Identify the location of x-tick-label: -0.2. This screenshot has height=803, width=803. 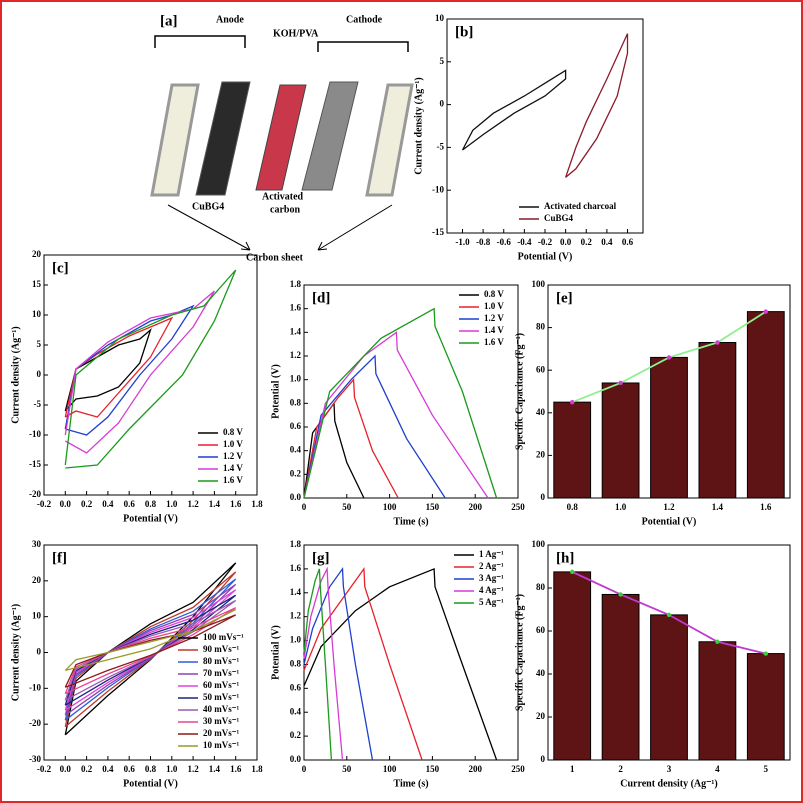
(44, 504).